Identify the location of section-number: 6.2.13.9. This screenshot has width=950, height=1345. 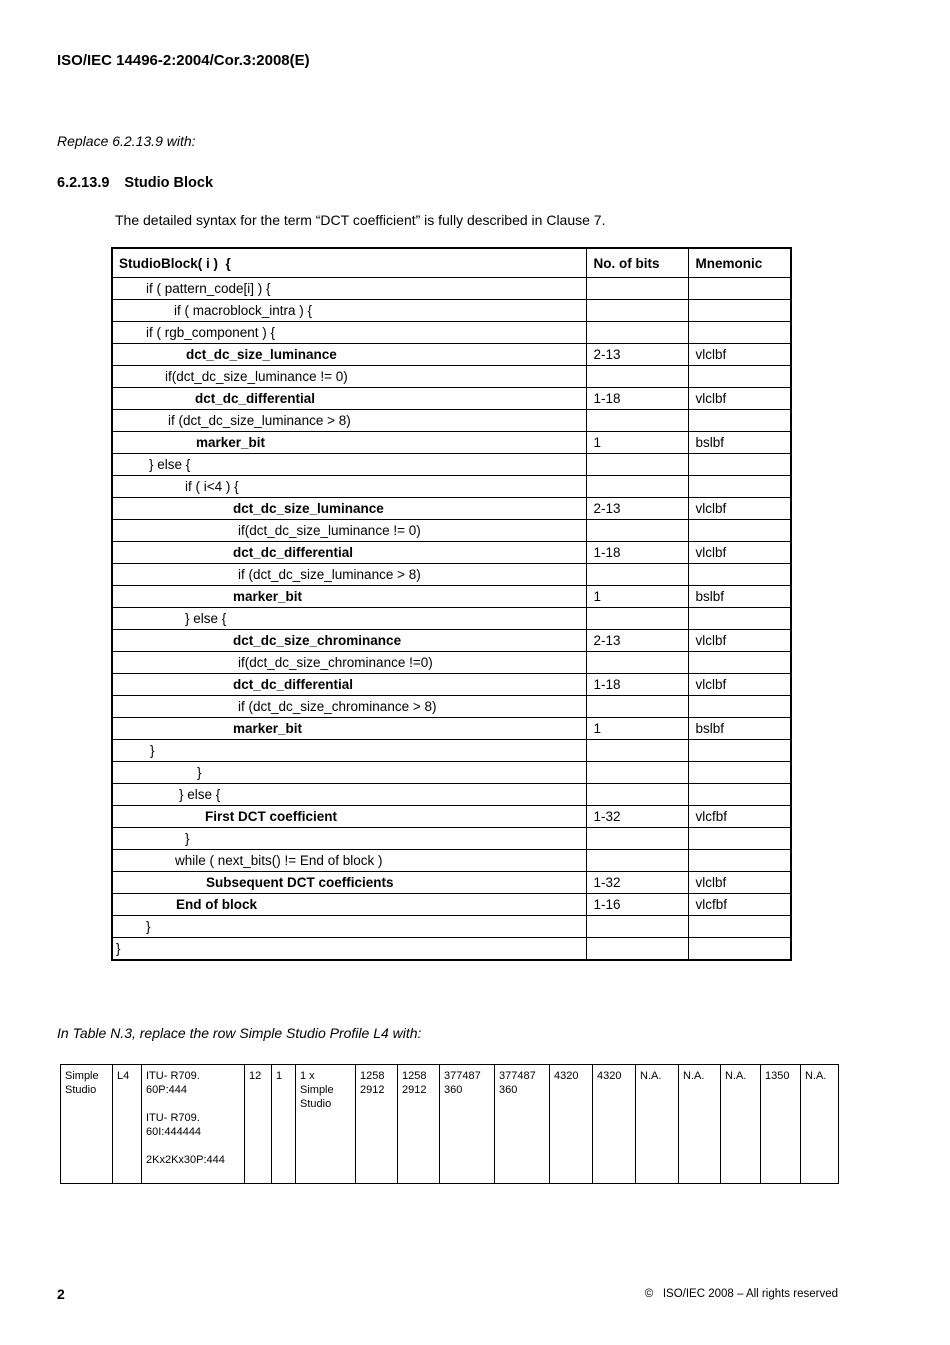
(83, 183).